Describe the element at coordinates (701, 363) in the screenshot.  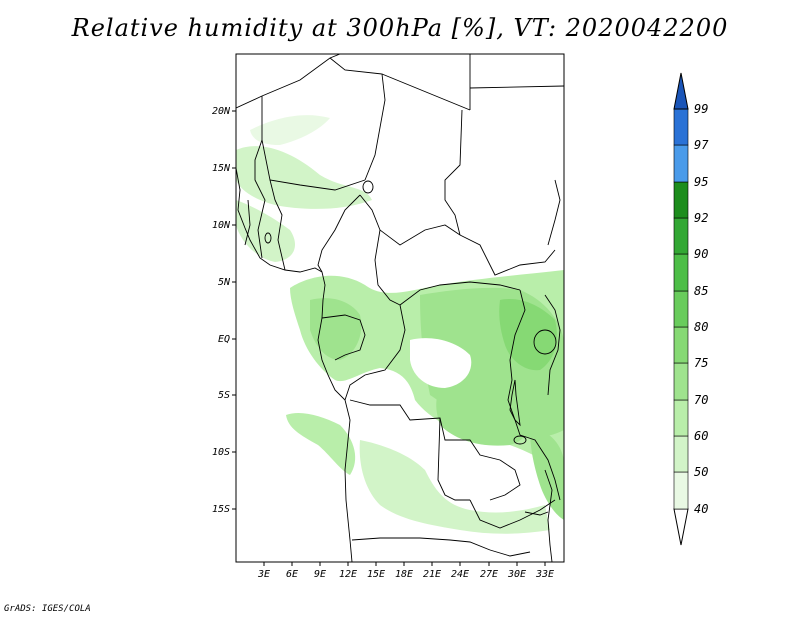
I see `colorbar-label: 75` at that location.